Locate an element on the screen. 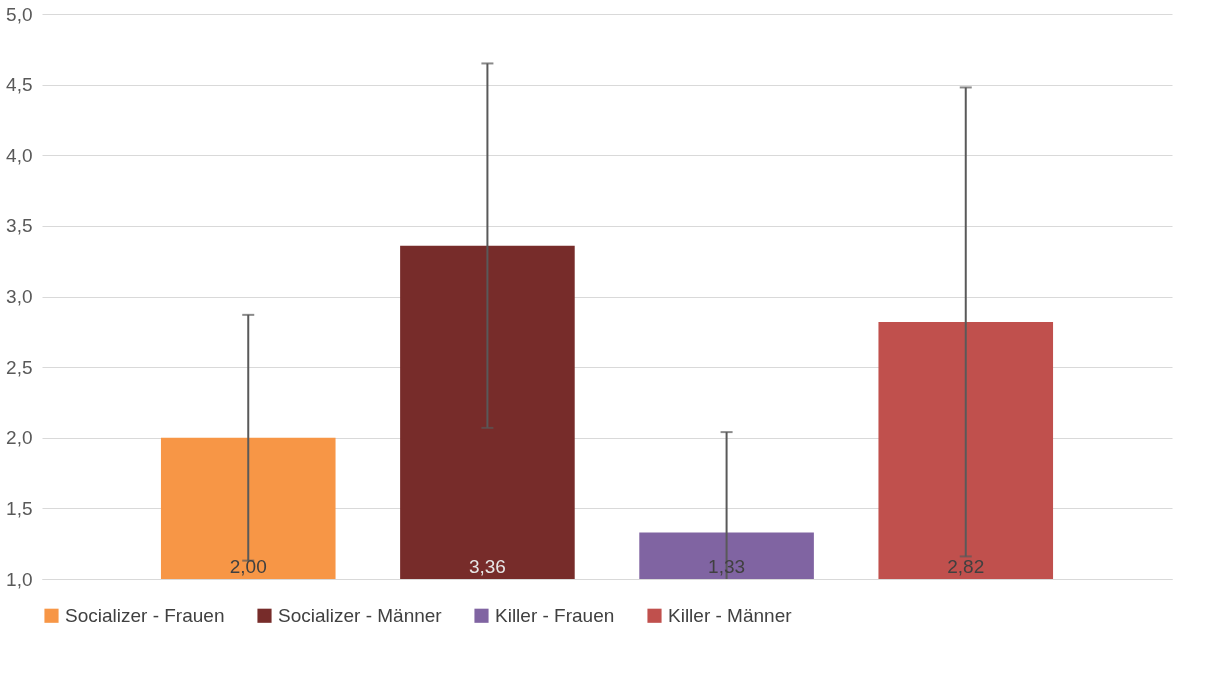 This screenshot has height=691, width=1214. legend-label: Socializer - Männer is located at coordinates (360, 615).